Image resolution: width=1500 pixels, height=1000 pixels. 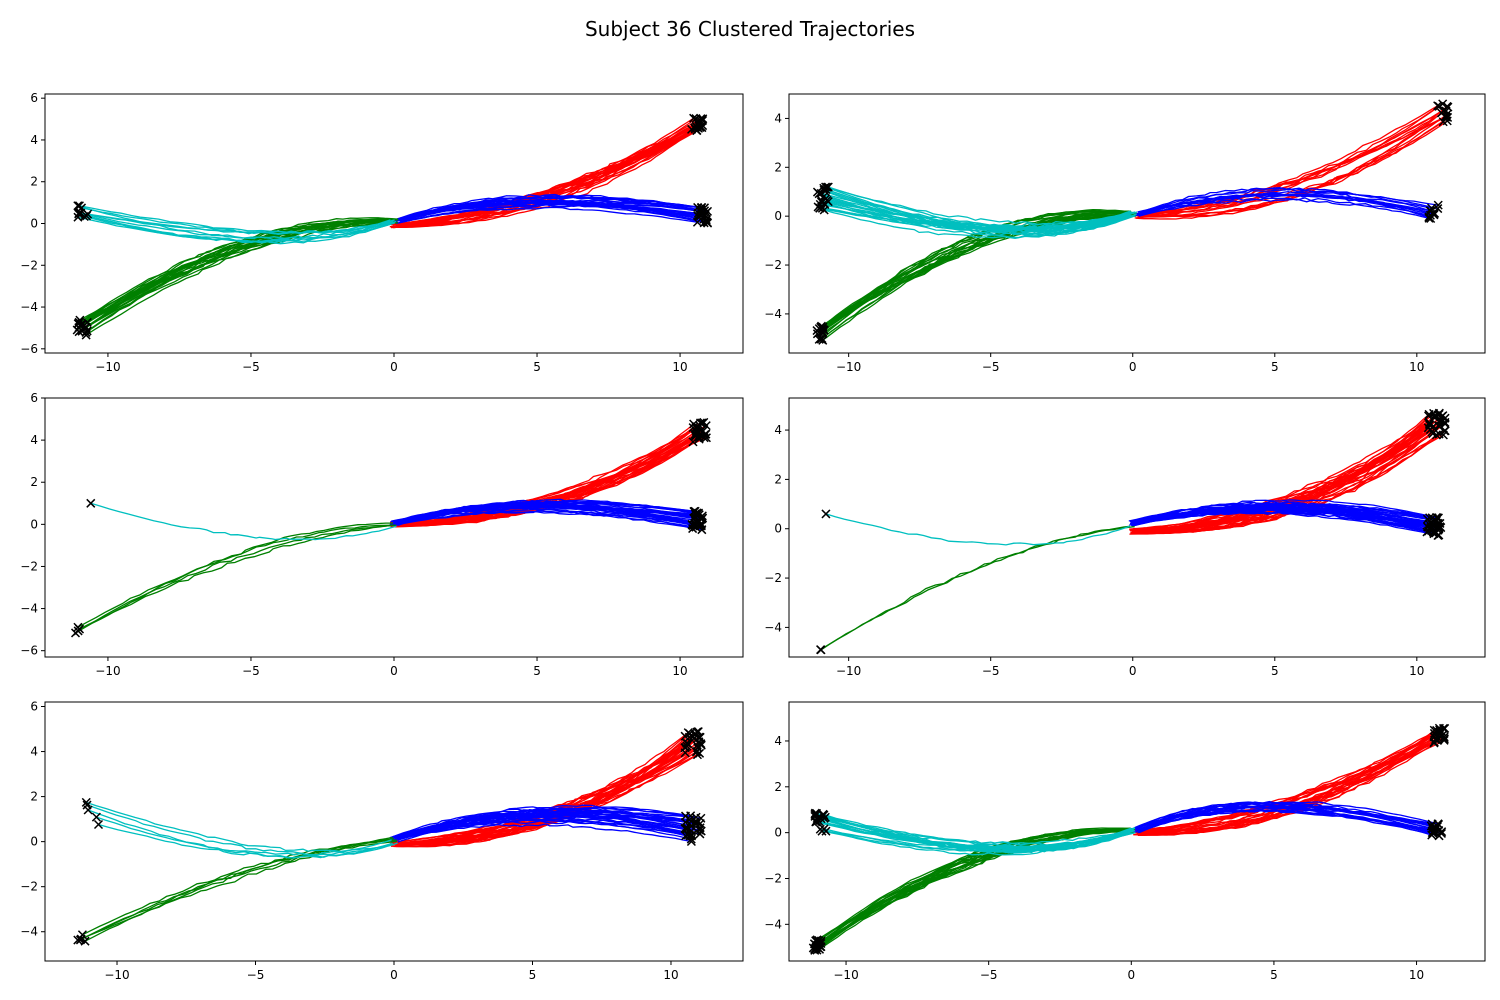 I want to click on x-axis: −10 −5 0 5 10, so click(x=1130, y=667).